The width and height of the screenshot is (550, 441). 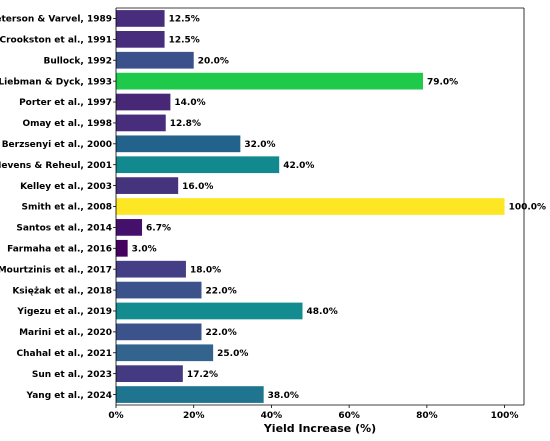 What do you see at coordinates (527, 208) in the screenshot?
I see `value-label-9: 100.0%` at bounding box center [527, 208].